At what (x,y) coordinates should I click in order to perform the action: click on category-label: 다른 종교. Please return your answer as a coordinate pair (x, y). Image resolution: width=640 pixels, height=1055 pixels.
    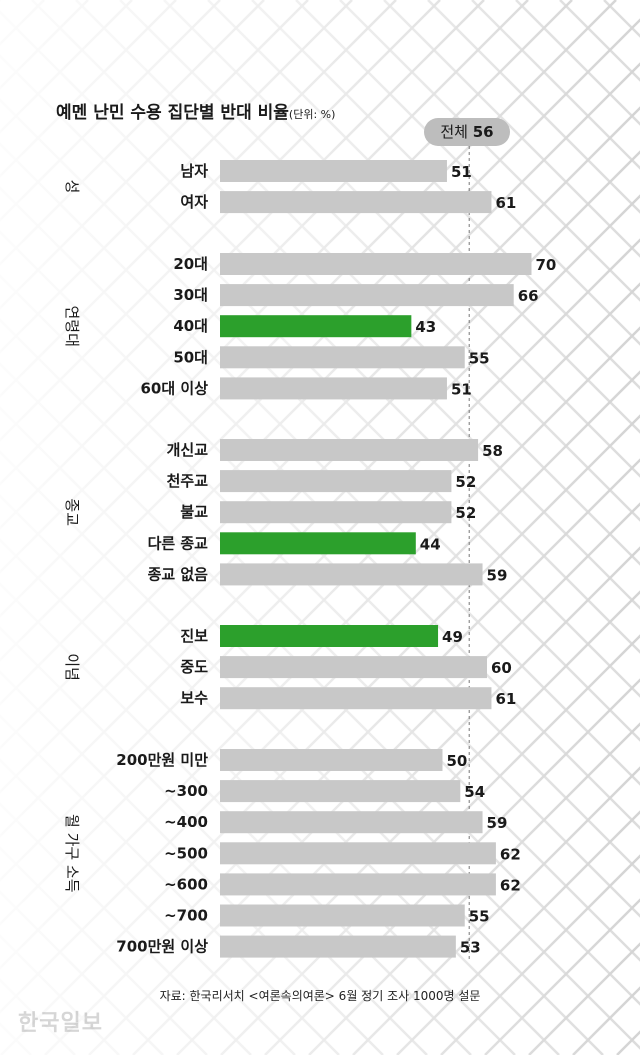
    Looking at the image, I should click on (178, 543).